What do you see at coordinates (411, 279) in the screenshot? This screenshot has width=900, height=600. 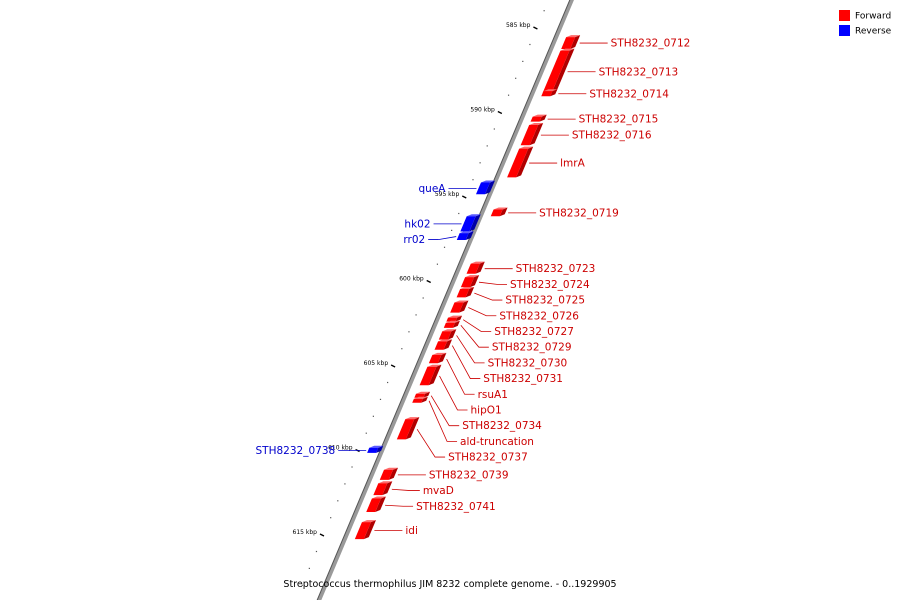 I see `tick-label: 600 kbp` at bounding box center [411, 279].